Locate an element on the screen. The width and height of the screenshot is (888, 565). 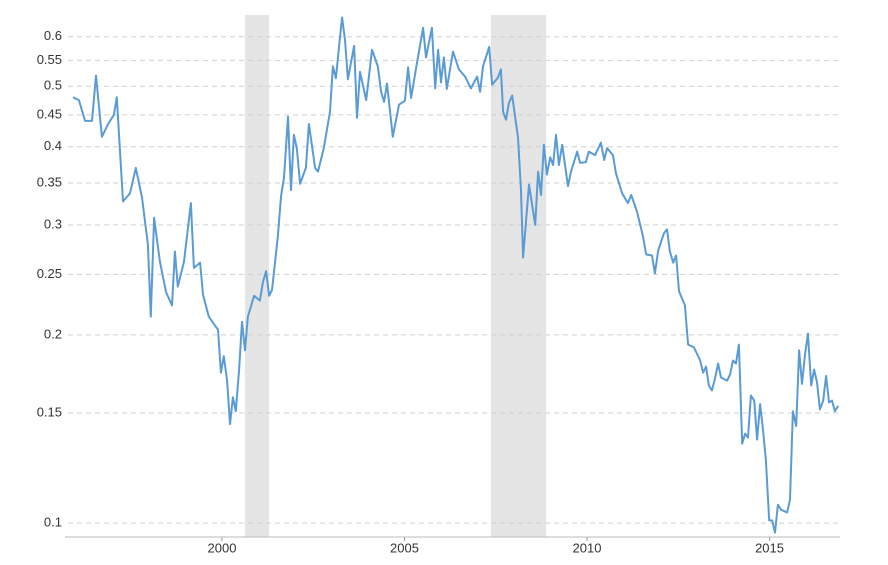
y-tick-label: 0.4 is located at coordinates (53, 145).